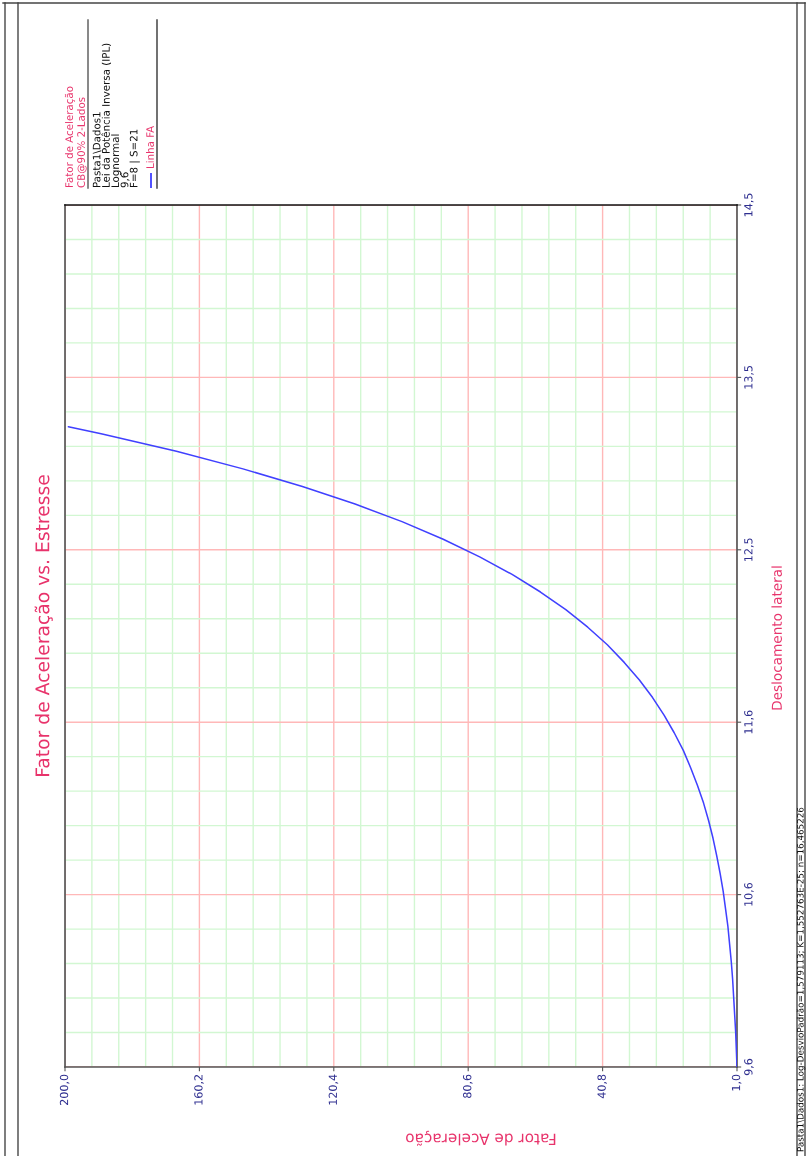  Describe the element at coordinates (602, 1086) in the screenshot. I see `x-tick-label: 40,8` at that location.